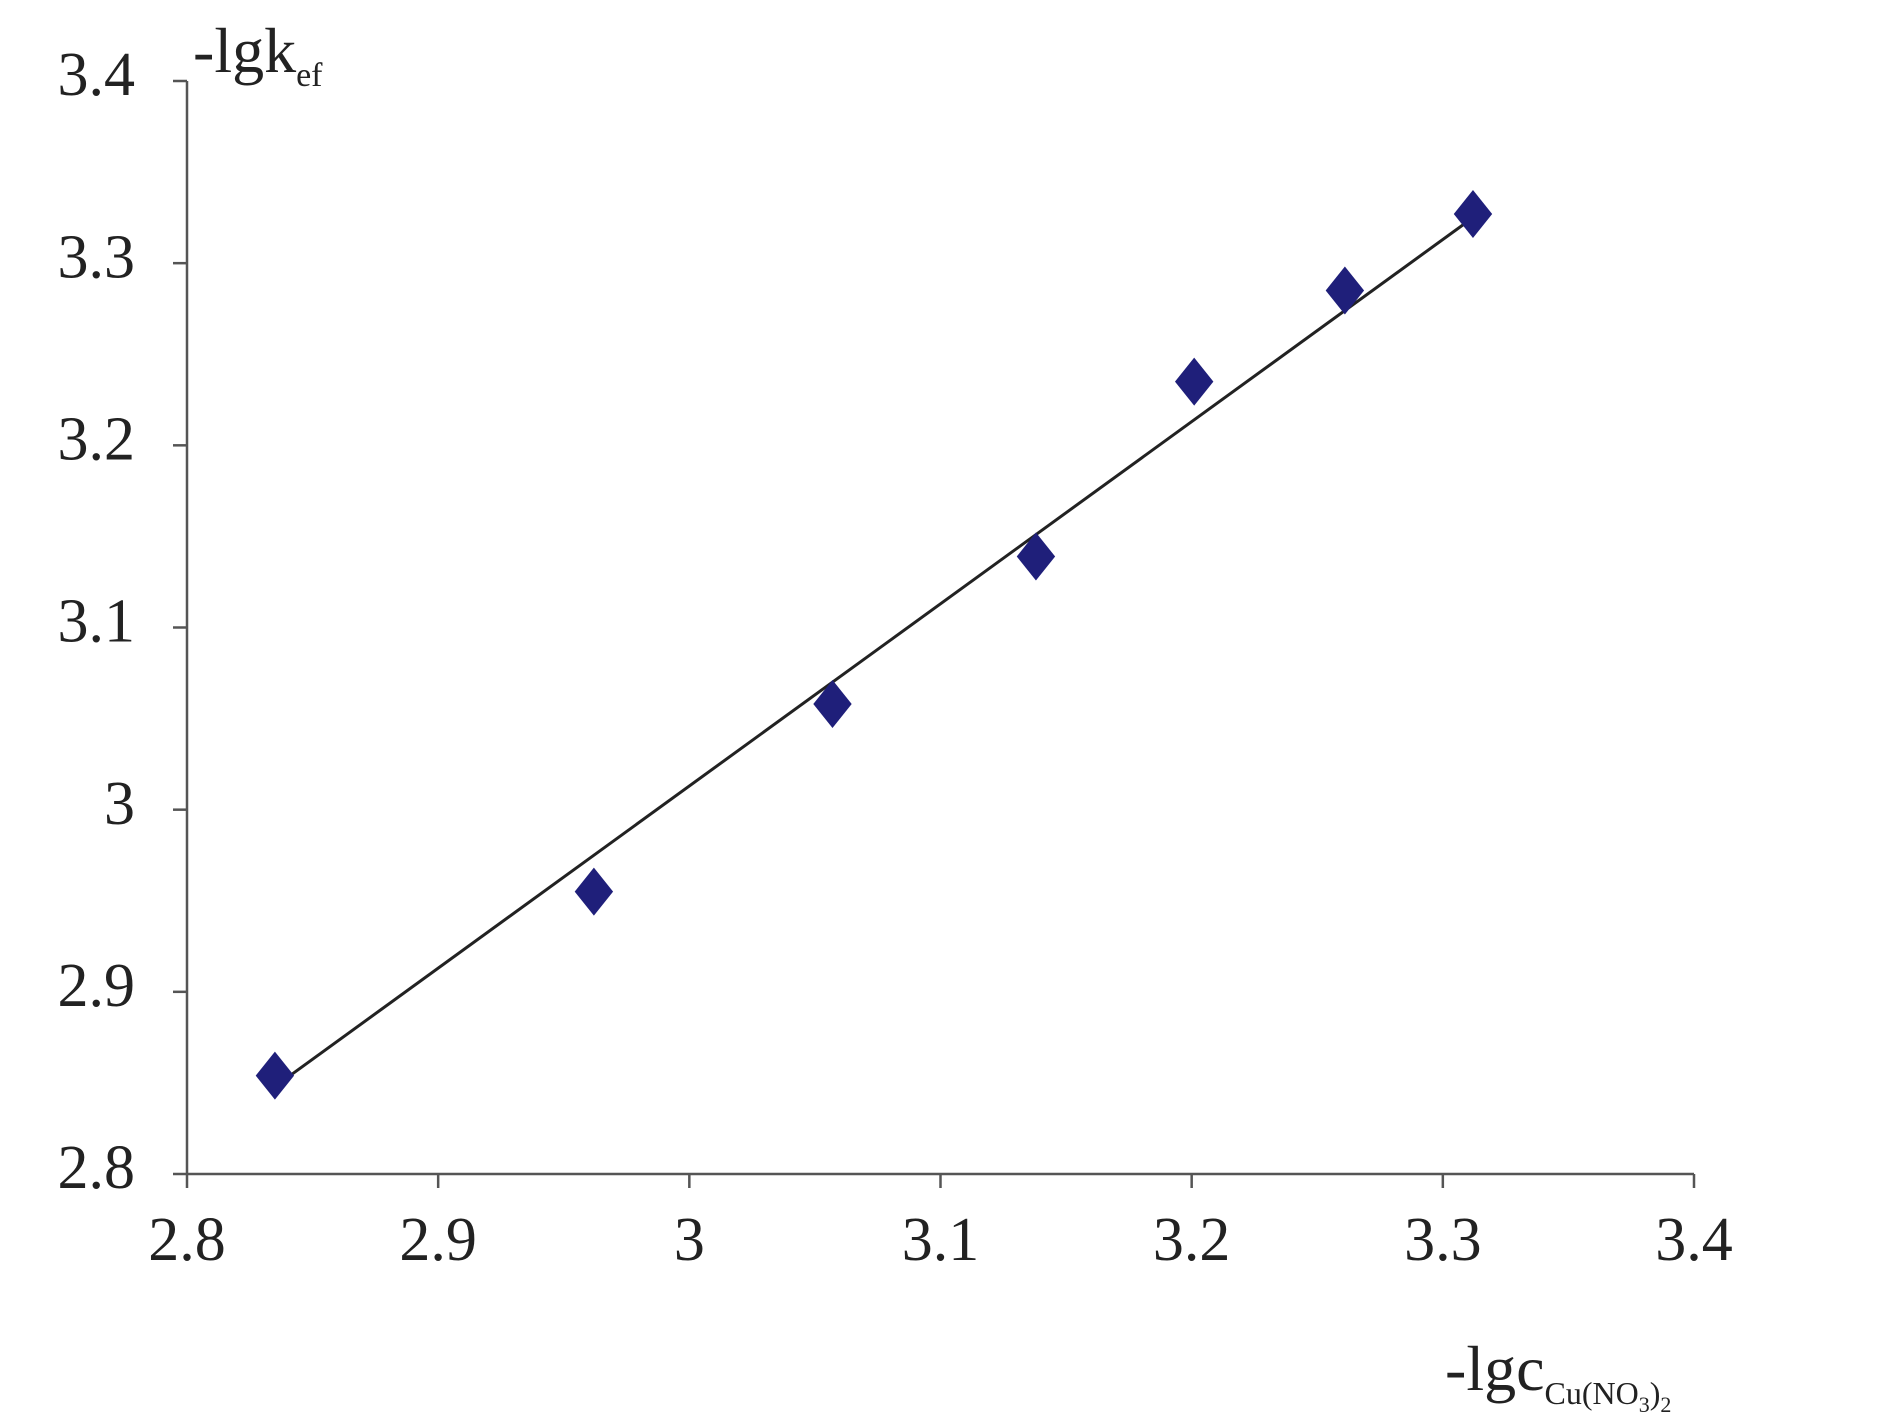  I want to click on y-tick-label: 3.4, so click(97, 75).